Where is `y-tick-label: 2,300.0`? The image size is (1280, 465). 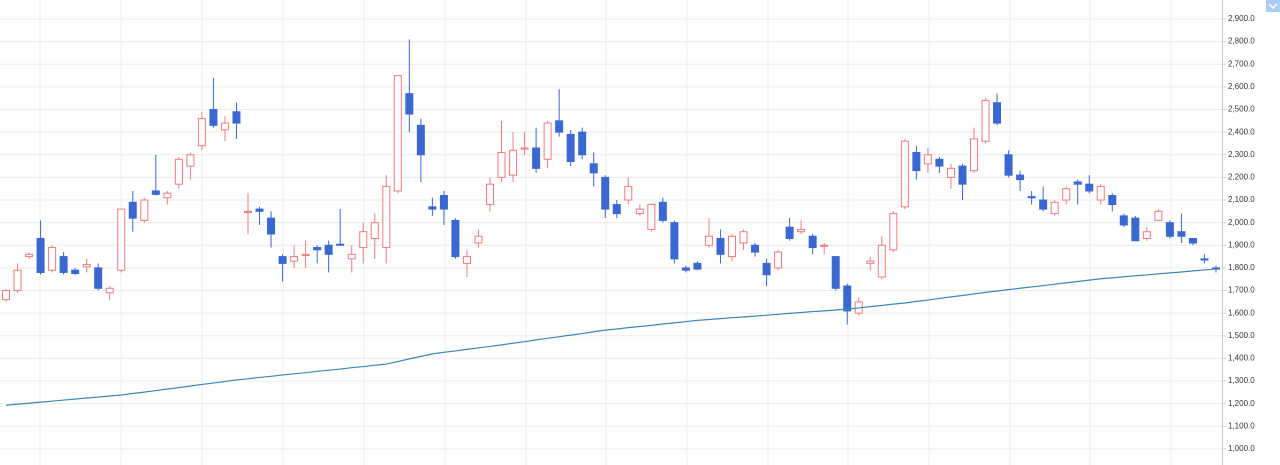 y-tick-label: 2,300.0 is located at coordinates (1241, 154).